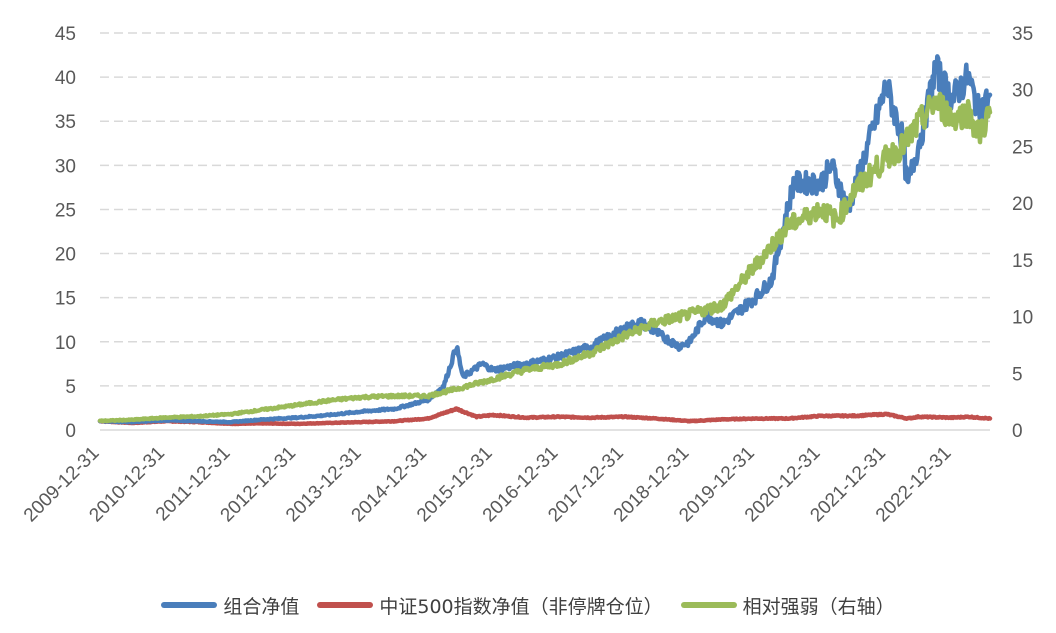 The image size is (1056, 633). I want to click on right-y-axis: 0 5 10 15 20 25 30 35, so click(1022, 233).